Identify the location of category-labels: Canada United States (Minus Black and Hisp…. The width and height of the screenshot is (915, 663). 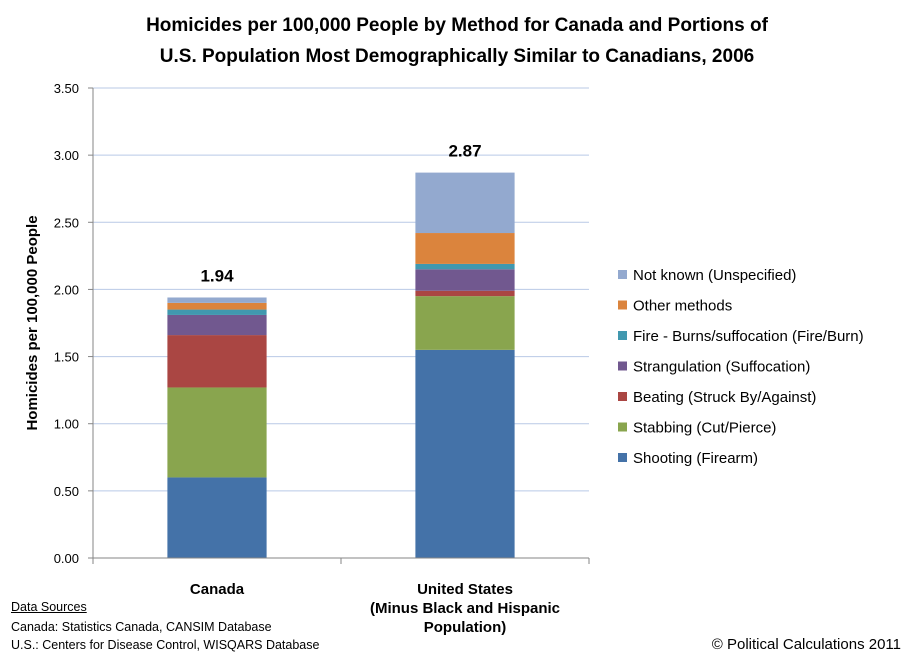
(375, 608).